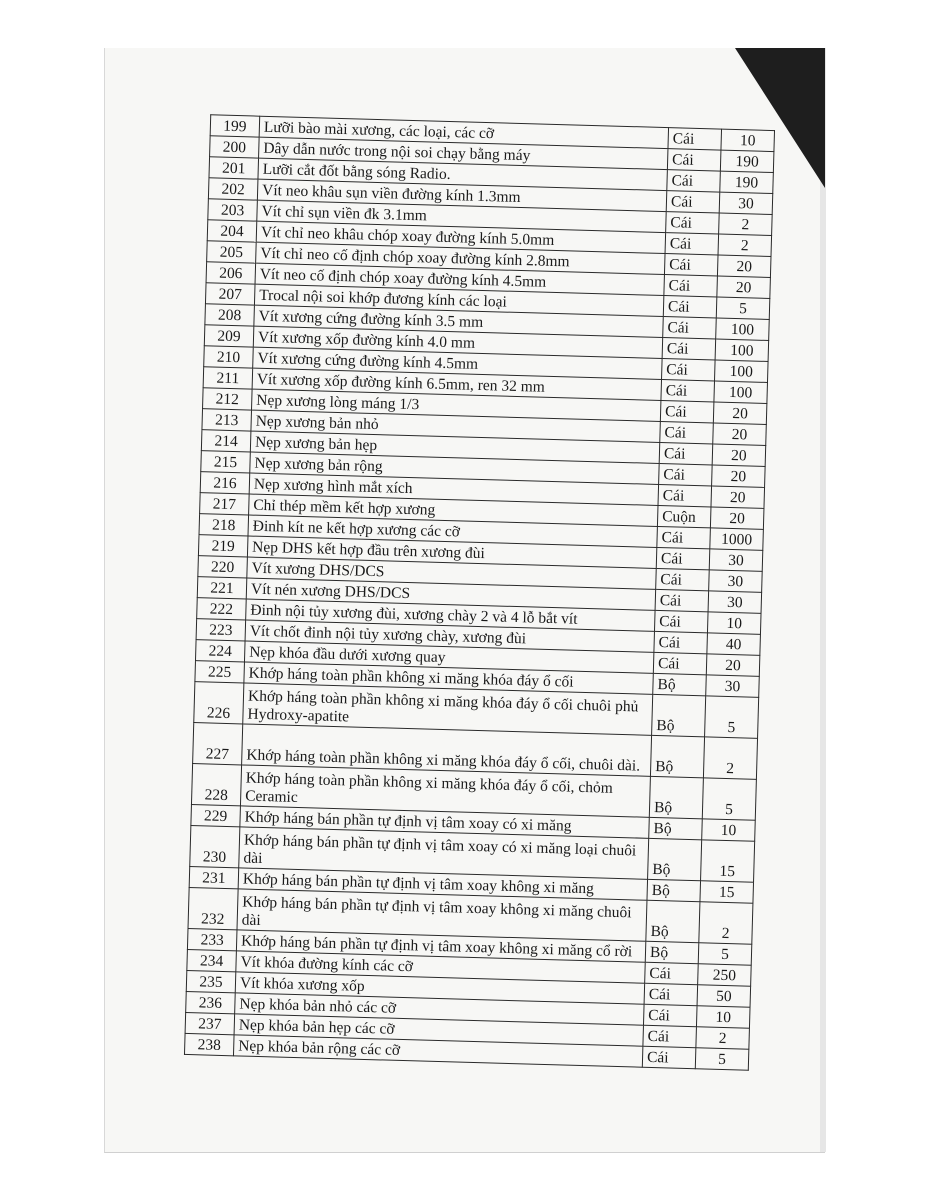 Image resolution: width=927 pixels, height=1200 pixels. Describe the element at coordinates (231, 252) in the screenshot. I see `row-number: 205` at that location.